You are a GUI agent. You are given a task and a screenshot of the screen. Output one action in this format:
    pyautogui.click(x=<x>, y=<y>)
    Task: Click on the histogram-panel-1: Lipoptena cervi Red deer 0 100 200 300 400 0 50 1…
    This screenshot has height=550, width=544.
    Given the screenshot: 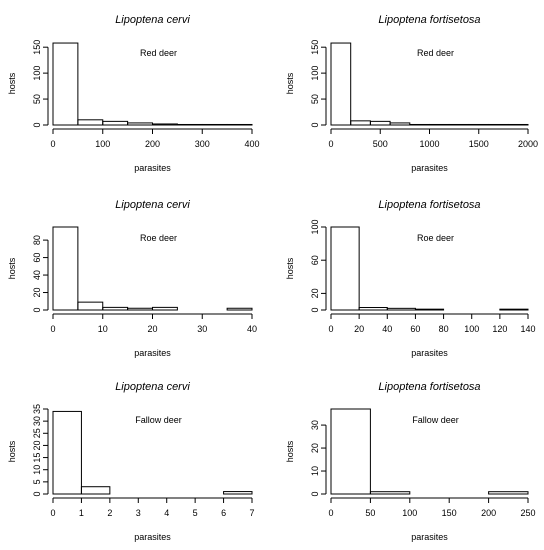 What is the action you would take?
    pyautogui.click(x=133, y=93)
    